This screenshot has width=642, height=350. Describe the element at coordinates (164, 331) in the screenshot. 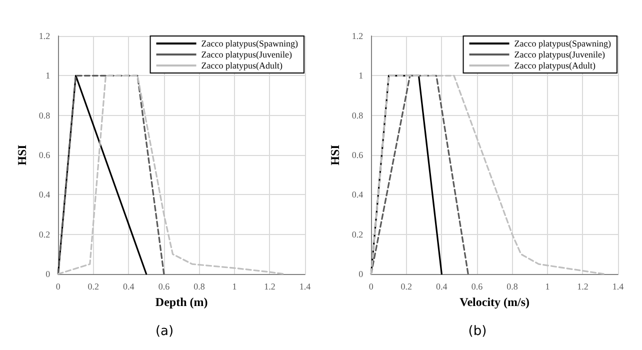

I see `text: (a)` at that location.